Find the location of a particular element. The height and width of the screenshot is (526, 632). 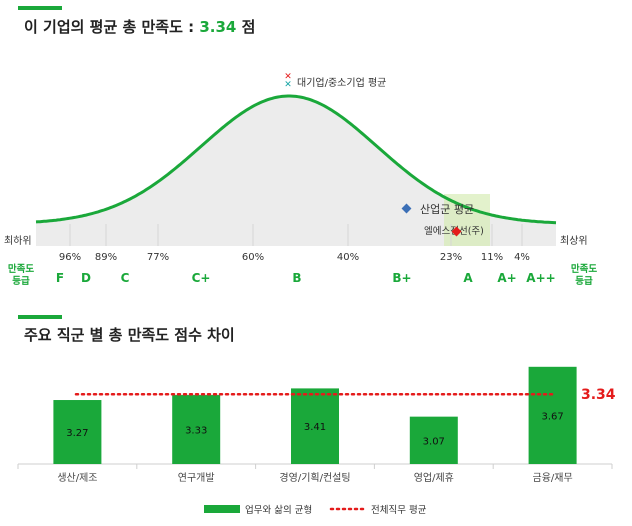

grade-label: F is located at coordinates (60, 278).